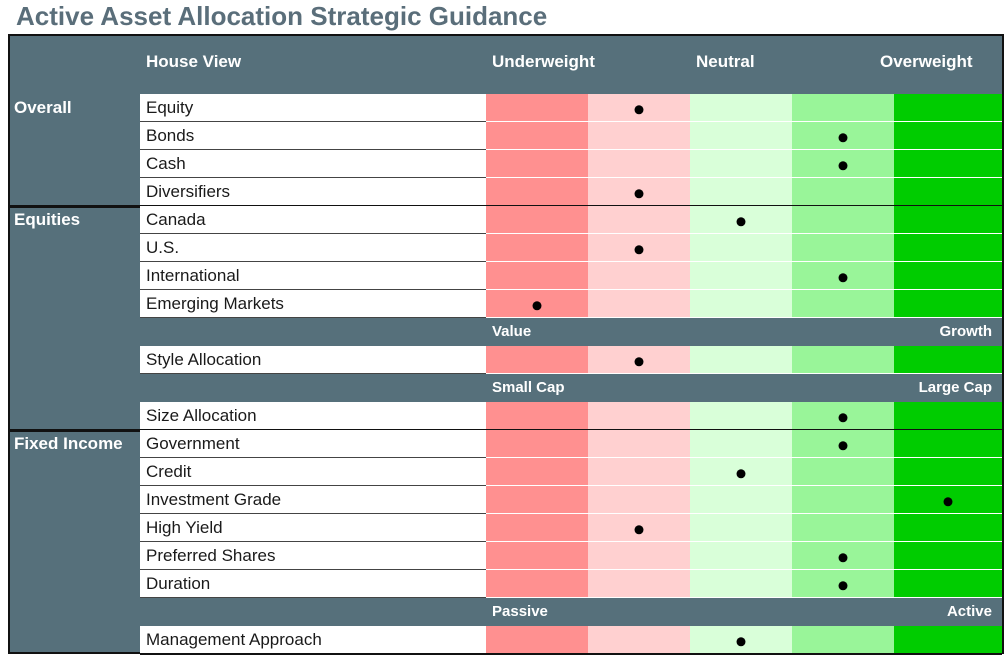 The height and width of the screenshot is (668, 1006). Describe the element at coordinates (313, 164) in the screenshot. I see `row-label: Cash` at that location.